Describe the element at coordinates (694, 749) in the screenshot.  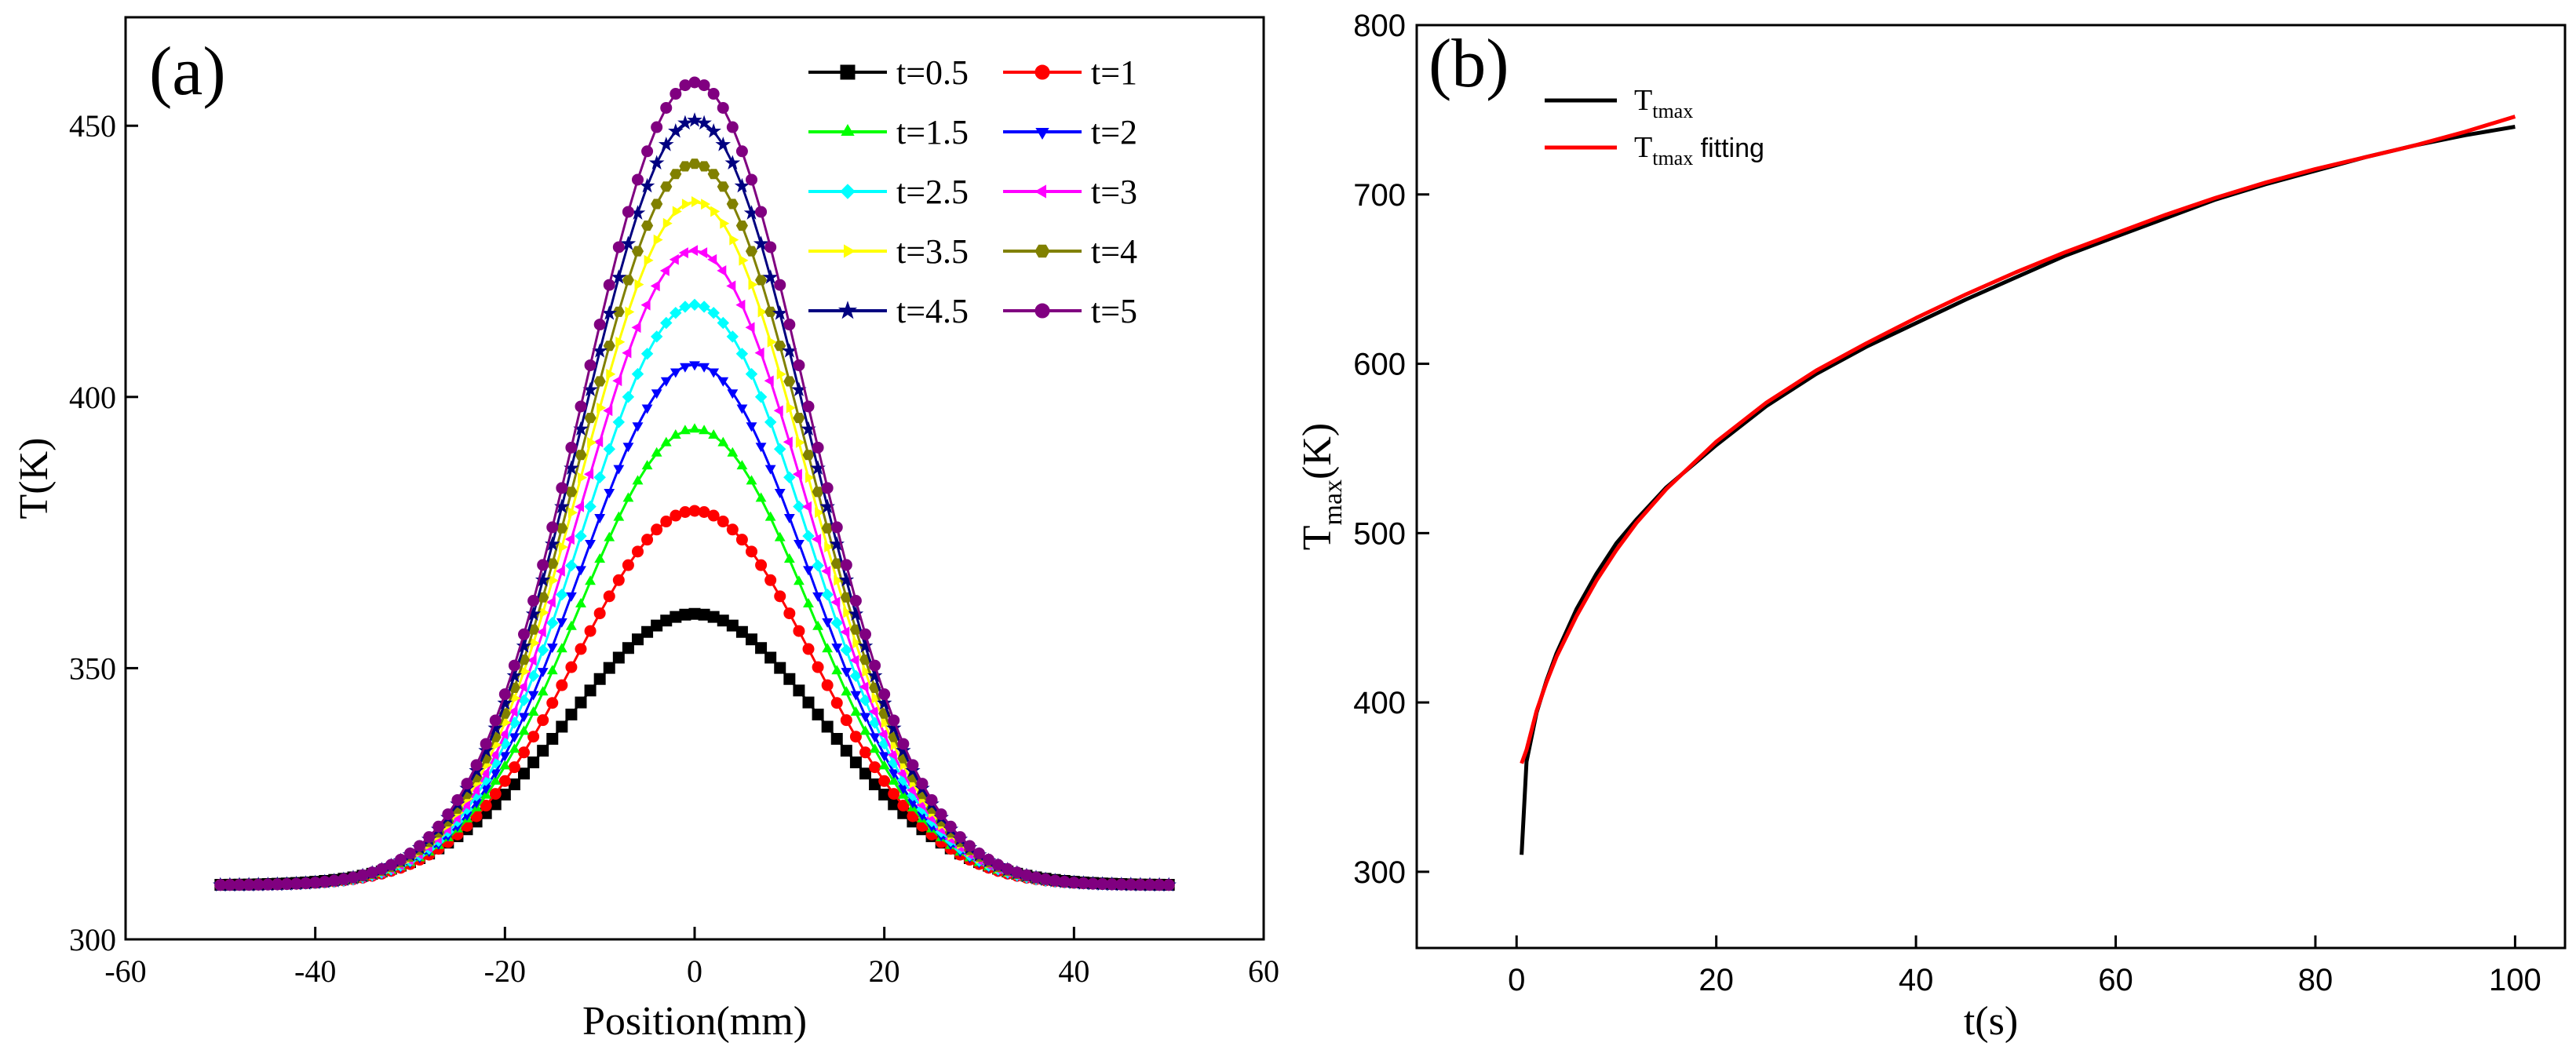
I see `series-t=0.5` at that location.